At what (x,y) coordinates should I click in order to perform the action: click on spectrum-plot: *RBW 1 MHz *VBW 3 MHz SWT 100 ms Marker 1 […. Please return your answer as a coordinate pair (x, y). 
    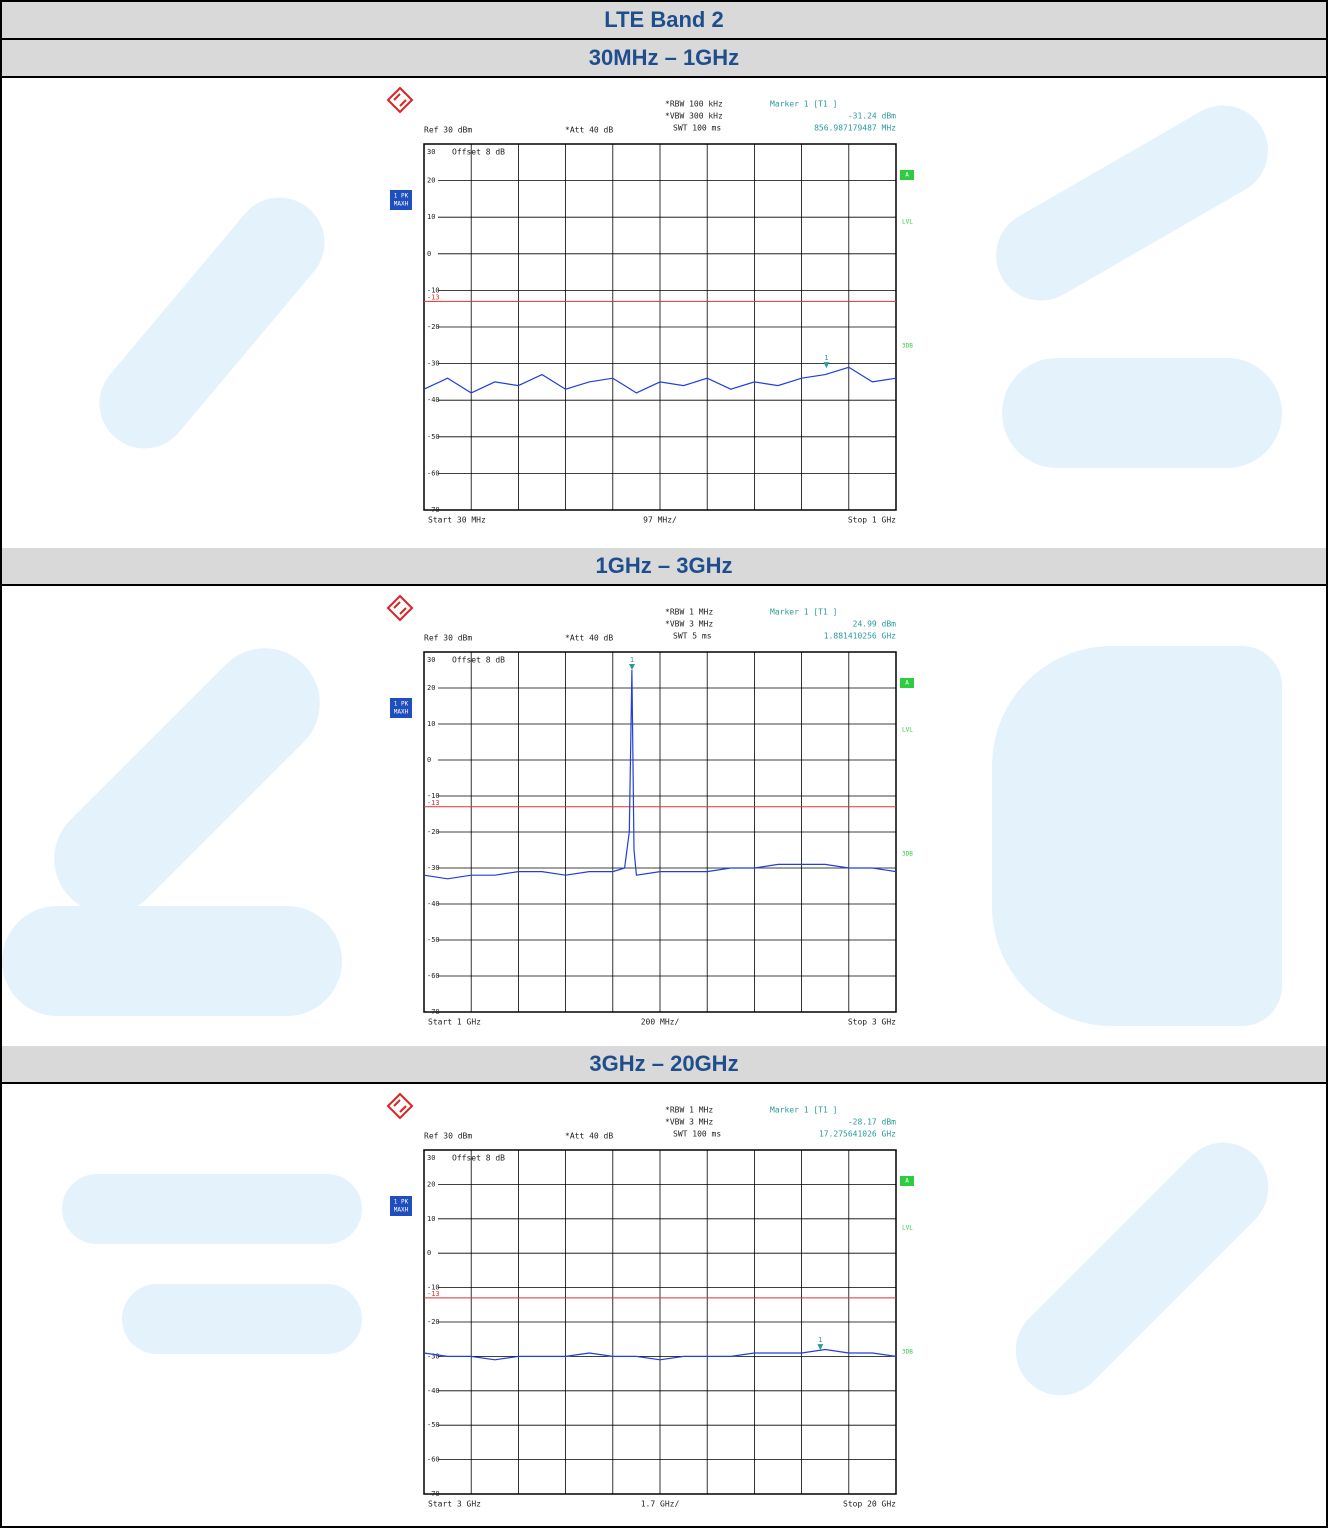
    Looking at the image, I should click on (650, 1300).